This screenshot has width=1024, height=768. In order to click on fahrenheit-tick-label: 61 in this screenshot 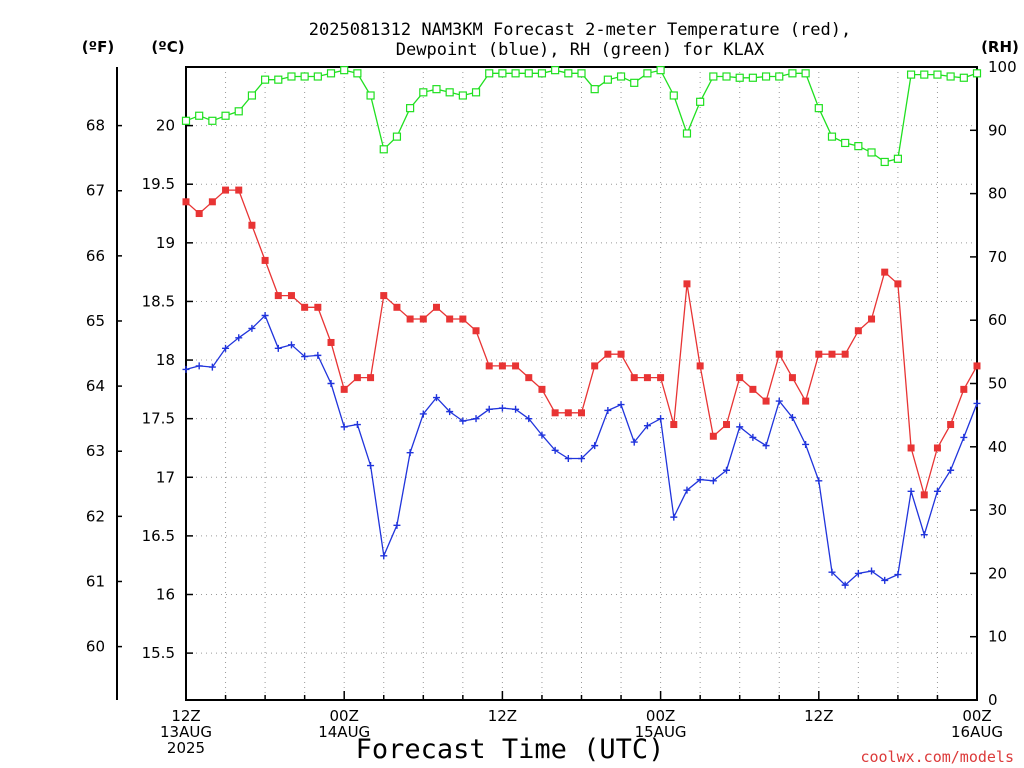, I will do `click(95, 581)`.